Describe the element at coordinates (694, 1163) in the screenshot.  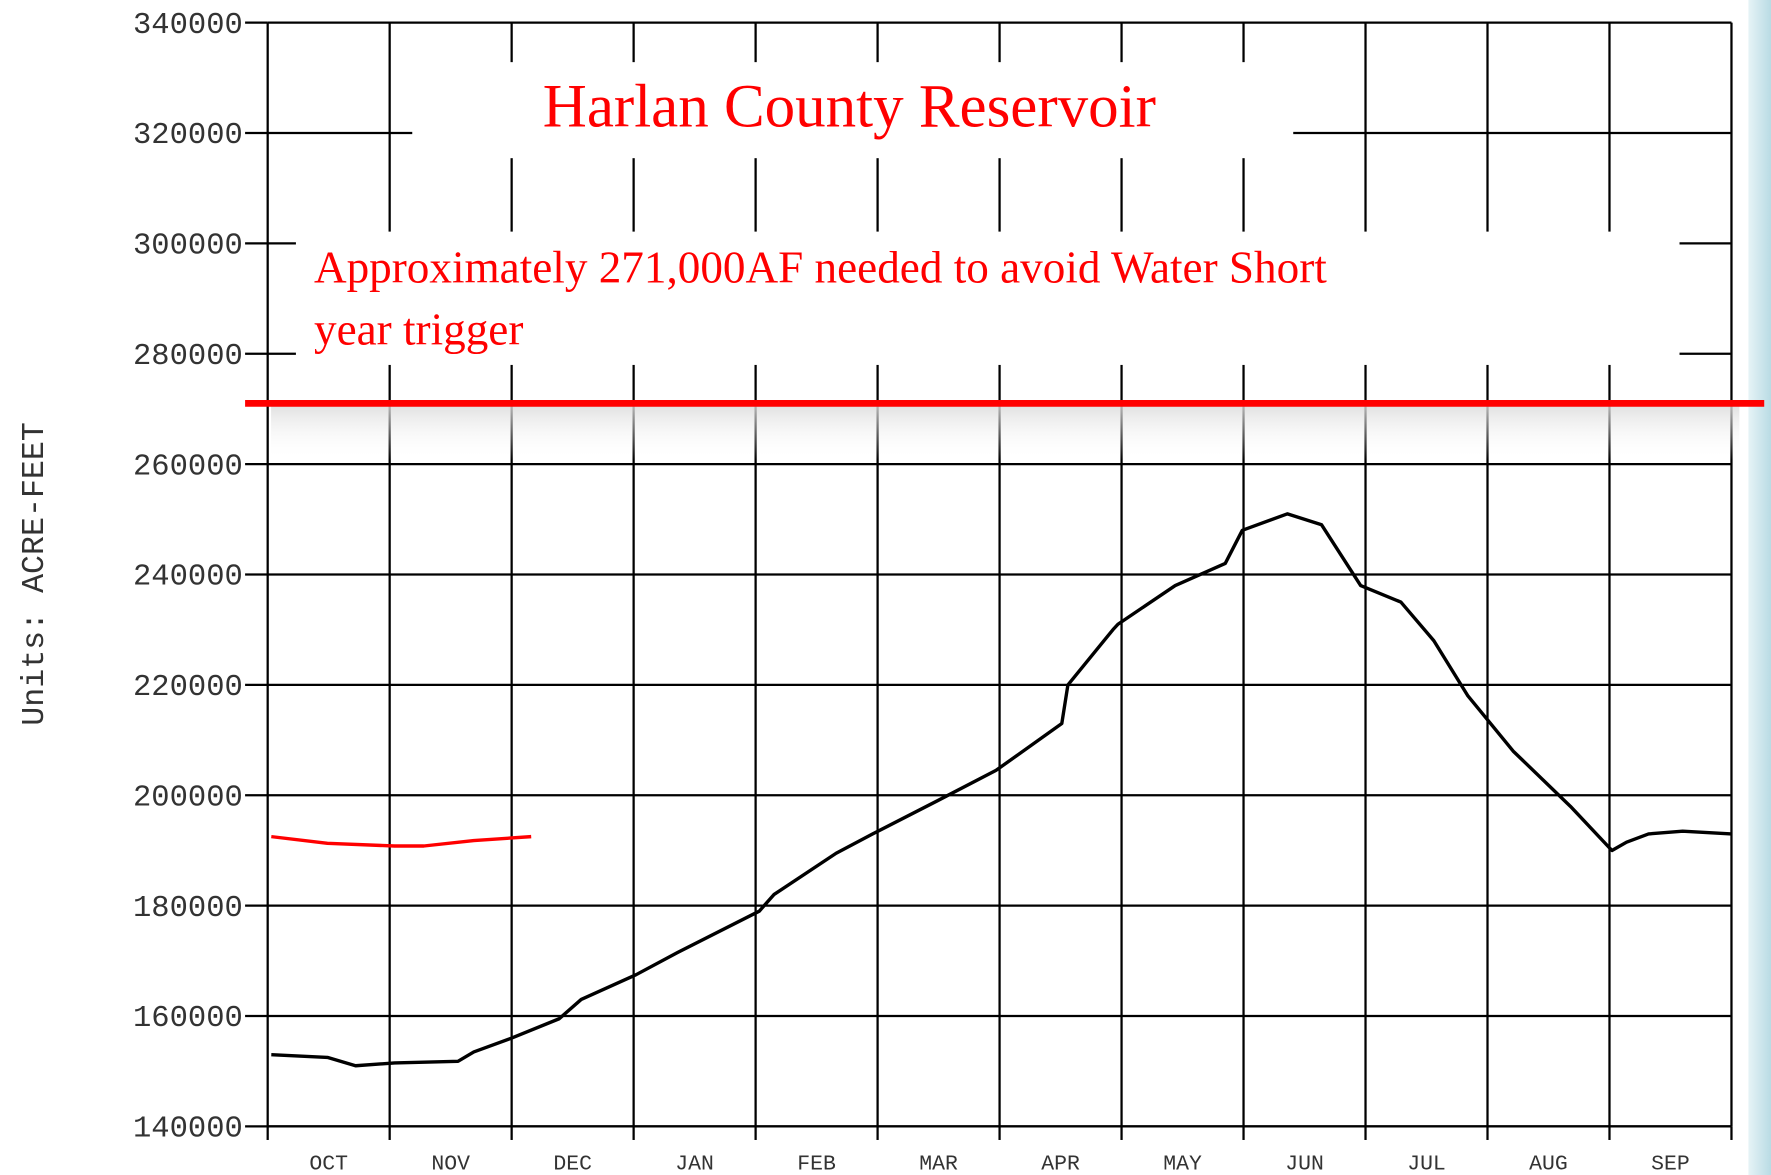
I see `x-tick-label: JAN` at that location.